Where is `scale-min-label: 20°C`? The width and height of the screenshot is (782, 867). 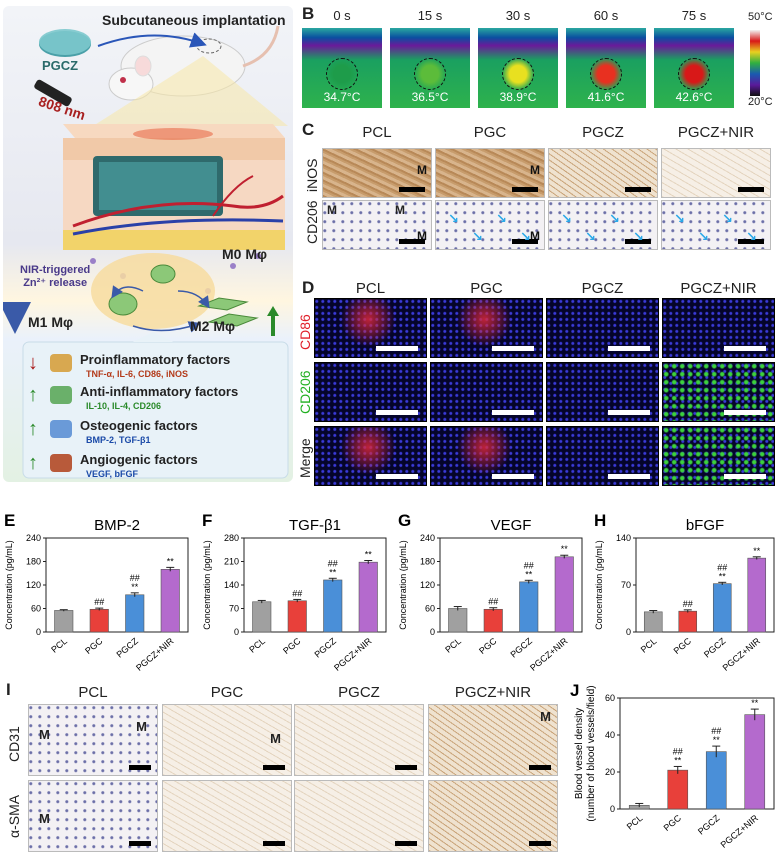
scale-min-label: 20°C is located at coordinates (760, 102).